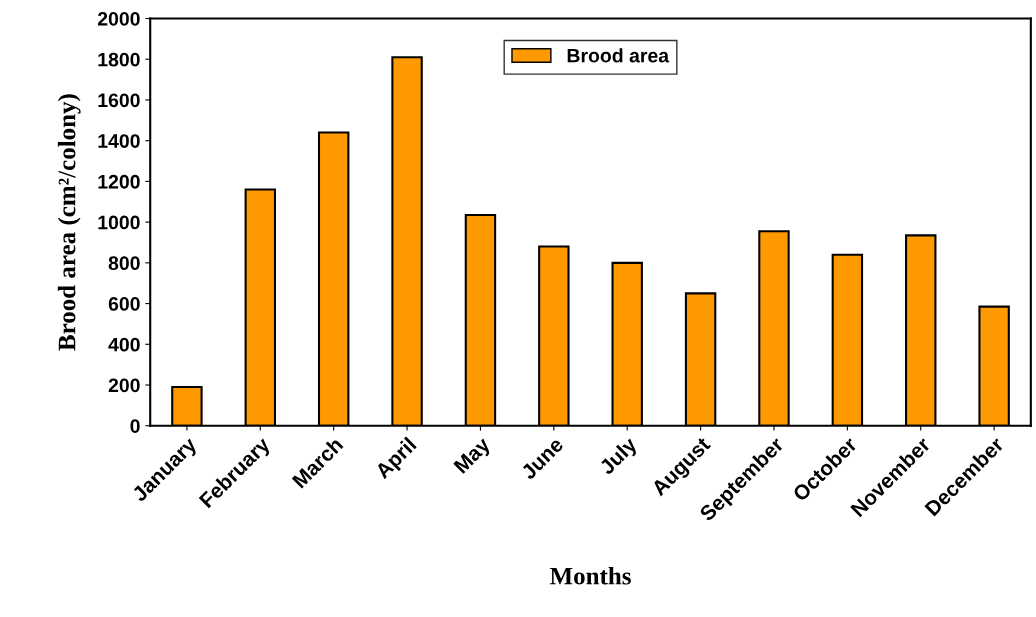 The width and height of the screenshot is (1036, 617). What do you see at coordinates (119, 141) in the screenshot?
I see `y-tick-label: 1400` at bounding box center [119, 141].